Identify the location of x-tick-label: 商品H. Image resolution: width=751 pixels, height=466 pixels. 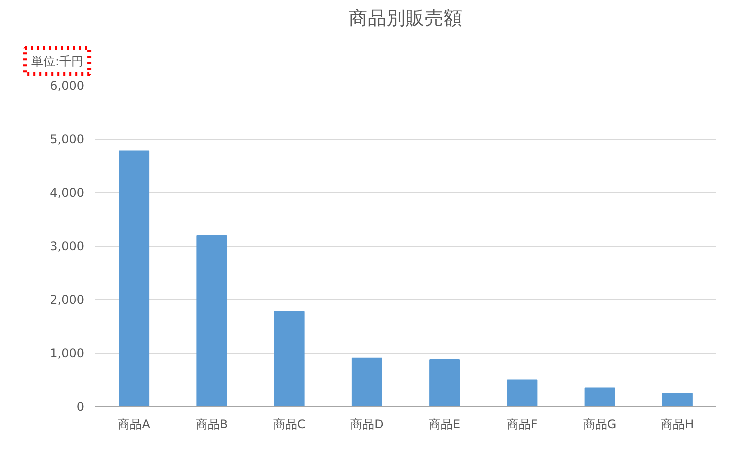
(677, 425).